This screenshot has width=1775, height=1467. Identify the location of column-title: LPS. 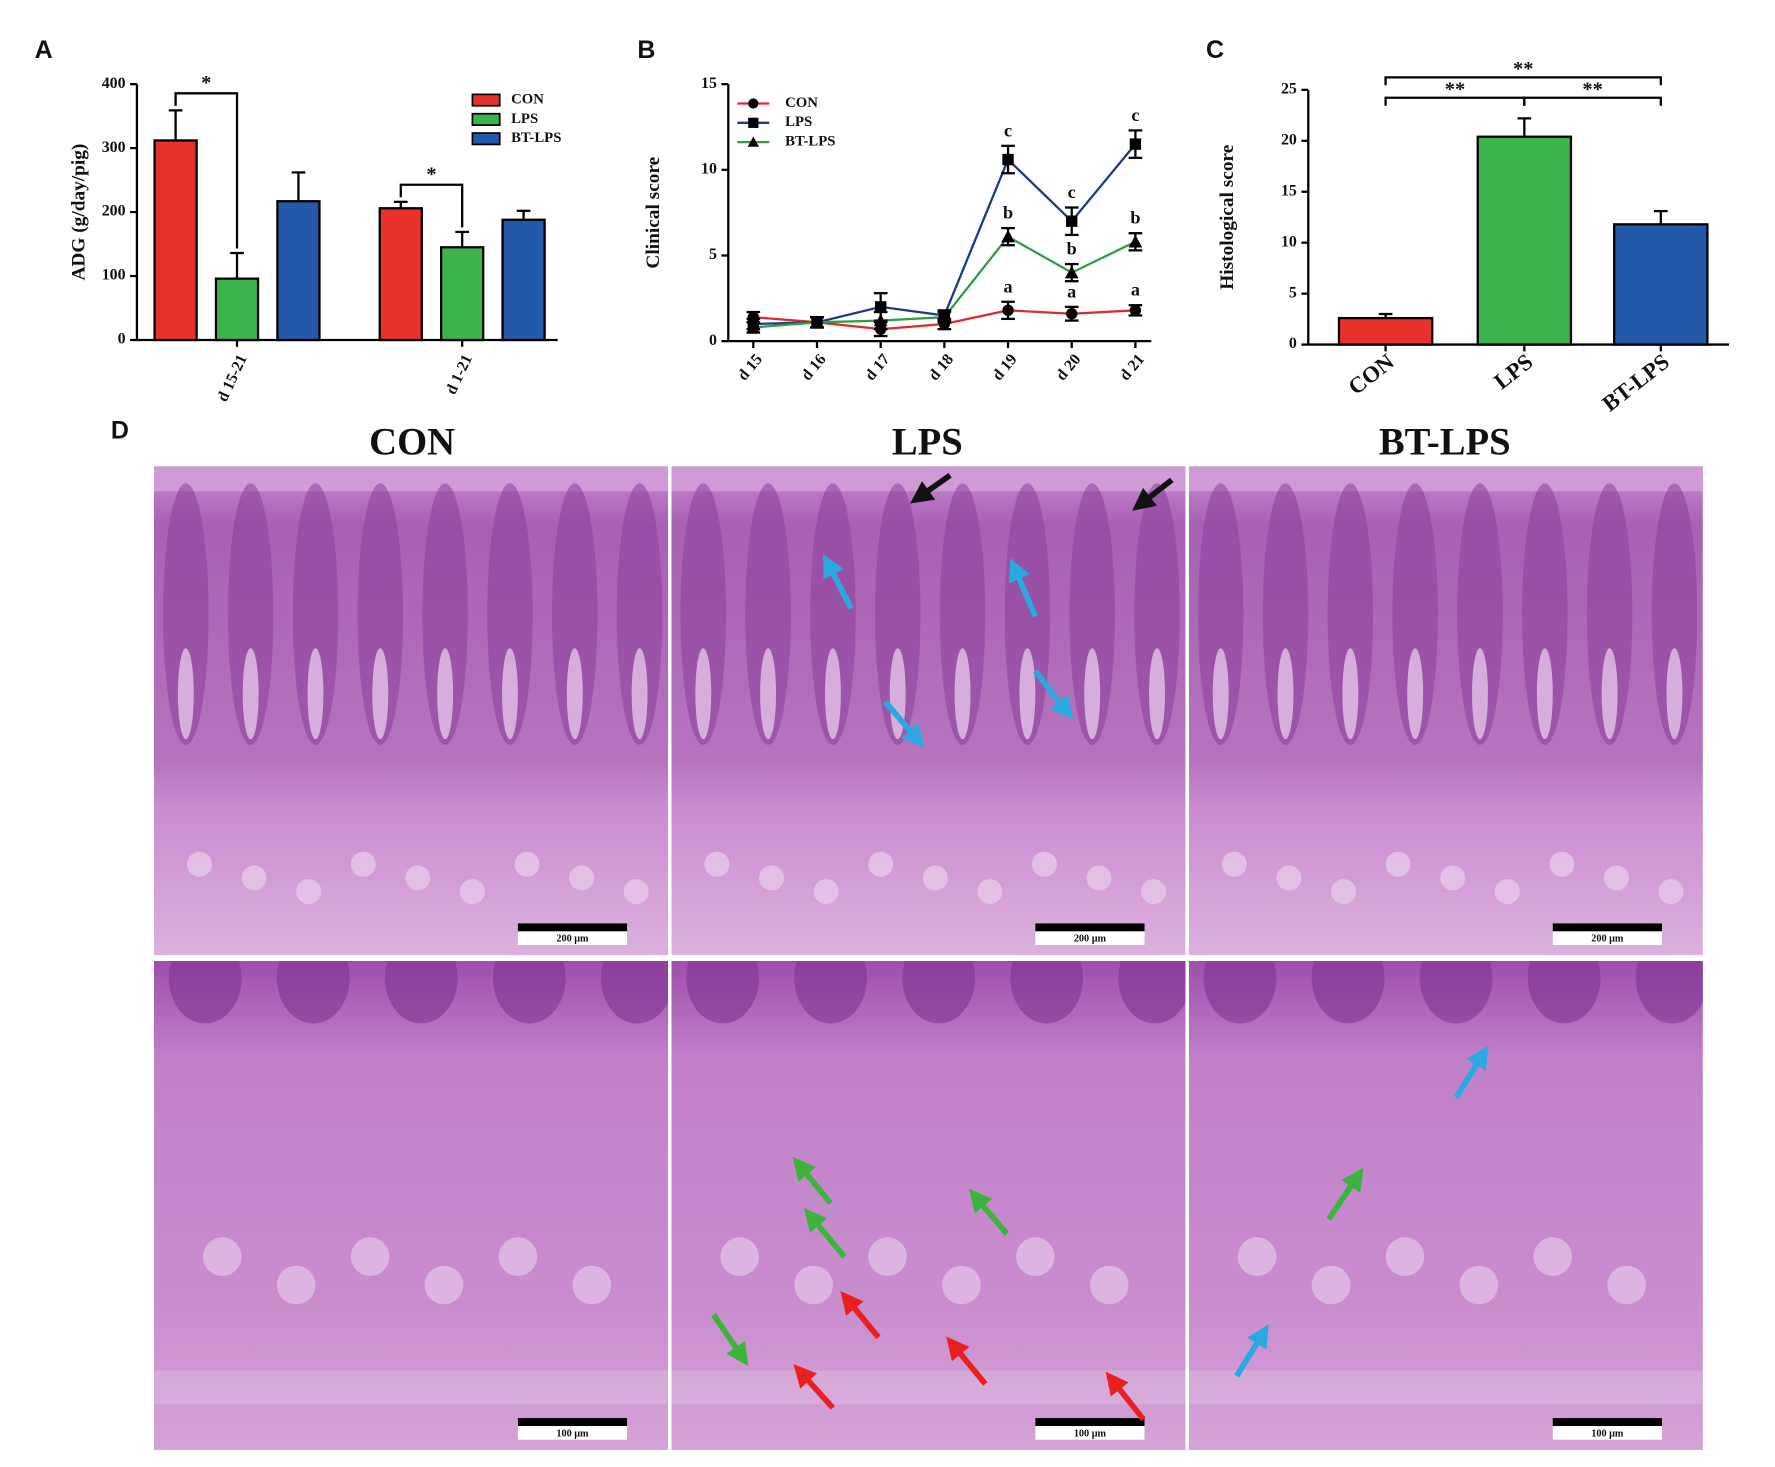
(927, 443).